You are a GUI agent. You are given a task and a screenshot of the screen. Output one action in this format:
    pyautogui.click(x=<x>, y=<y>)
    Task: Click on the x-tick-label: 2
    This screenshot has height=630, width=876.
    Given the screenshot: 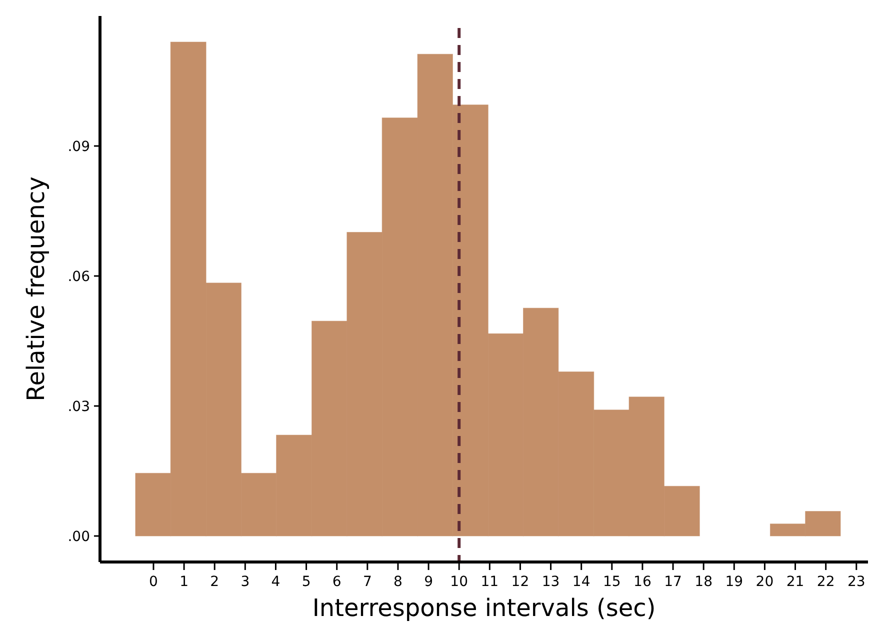 What is the action you would take?
    pyautogui.click(x=215, y=582)
    